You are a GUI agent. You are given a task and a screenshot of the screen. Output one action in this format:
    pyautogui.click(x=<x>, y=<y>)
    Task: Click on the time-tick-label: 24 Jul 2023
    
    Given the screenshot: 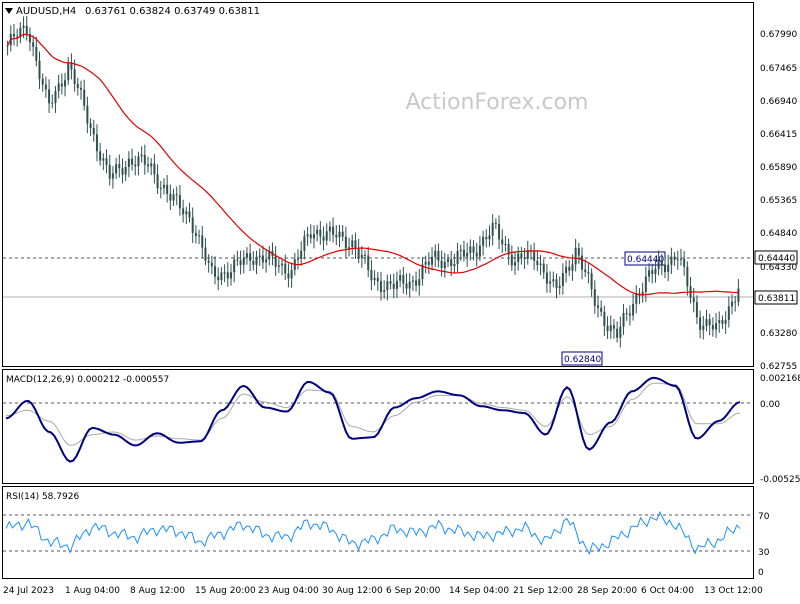 What is the action you would take?
    pyautogui.click(x=28, y=591)
    